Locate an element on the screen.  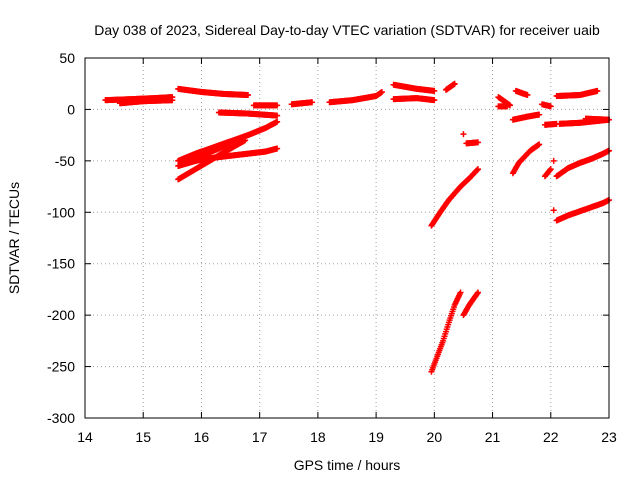
y-tick-label: 50 is located at coordinates (67, 58).